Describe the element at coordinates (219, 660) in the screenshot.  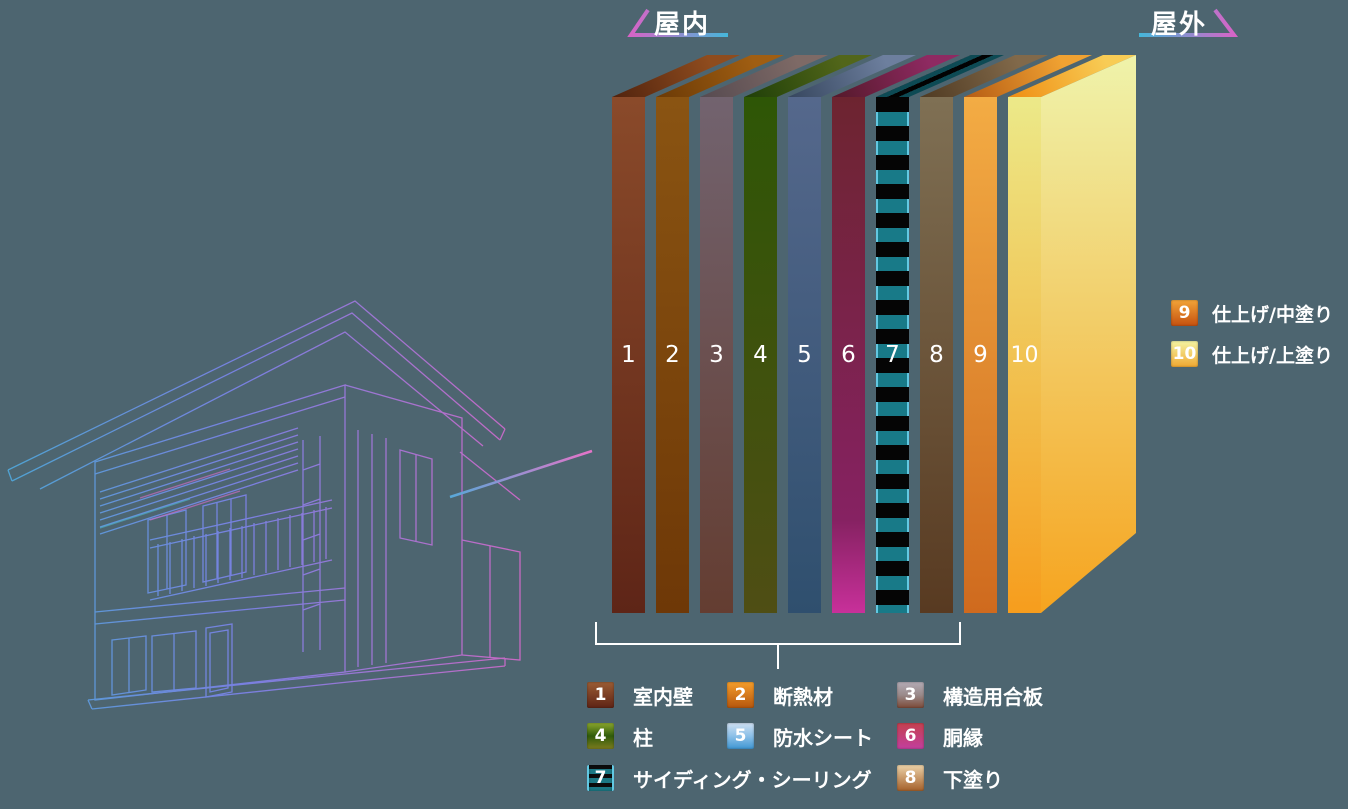
I see `entry-door` at that location.